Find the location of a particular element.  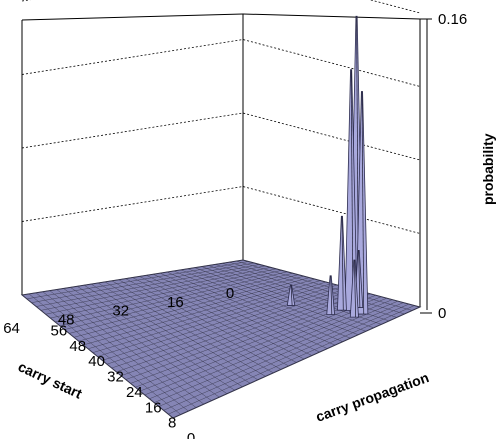

y-tick-label: 40 is located at coordinates (96, 361).